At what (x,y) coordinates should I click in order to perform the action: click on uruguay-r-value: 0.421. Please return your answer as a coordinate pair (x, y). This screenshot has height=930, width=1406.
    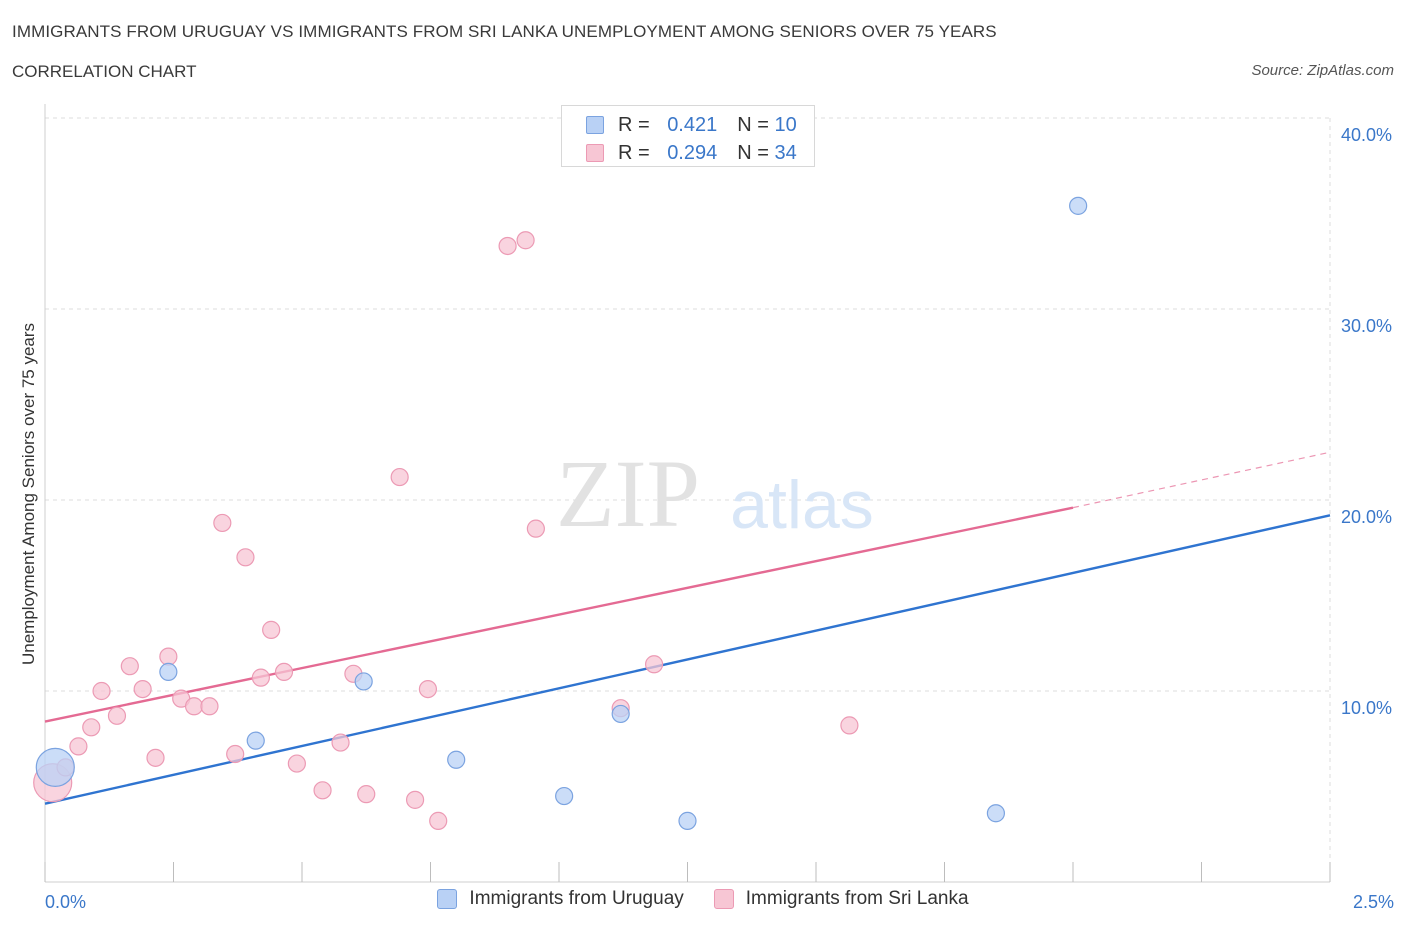
    Looking at the image, I should click on (692, 124).